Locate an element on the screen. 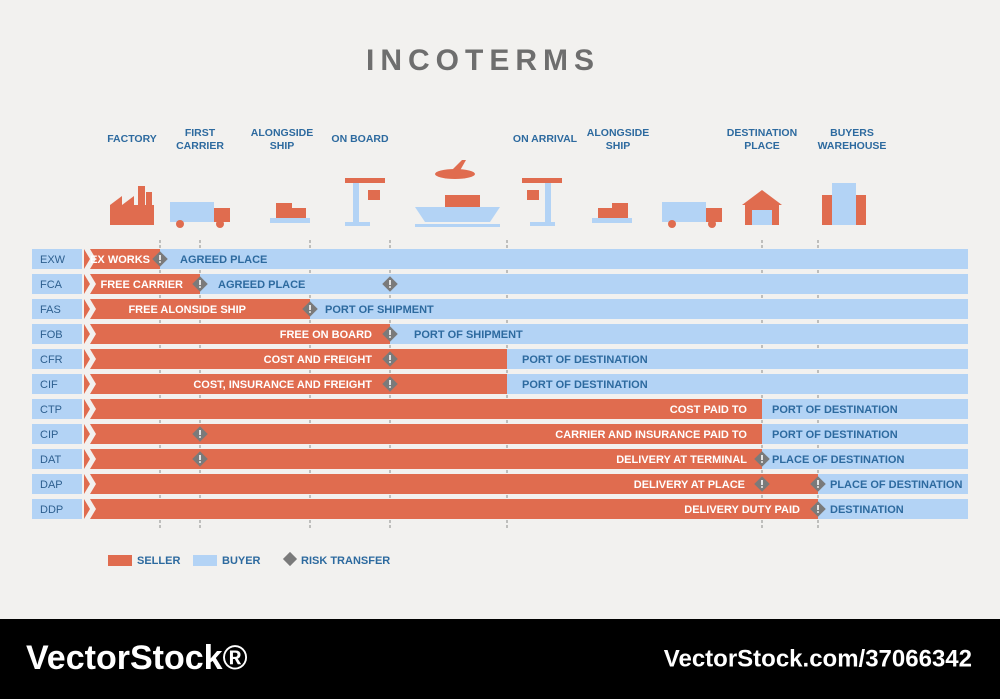 This screenshot has height=699, width=1000. stage-label: BUYERS is located at coordinates (852, 133).